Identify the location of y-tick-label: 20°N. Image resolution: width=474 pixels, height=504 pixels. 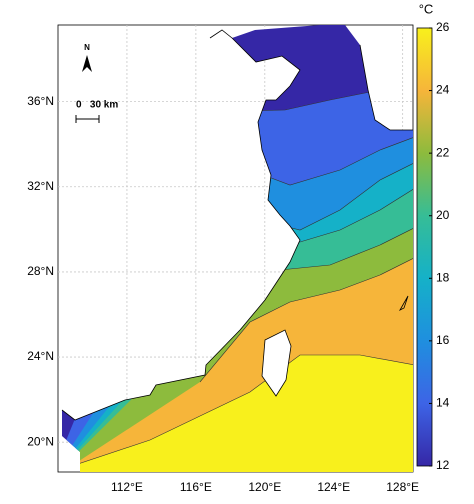
(40, 441).